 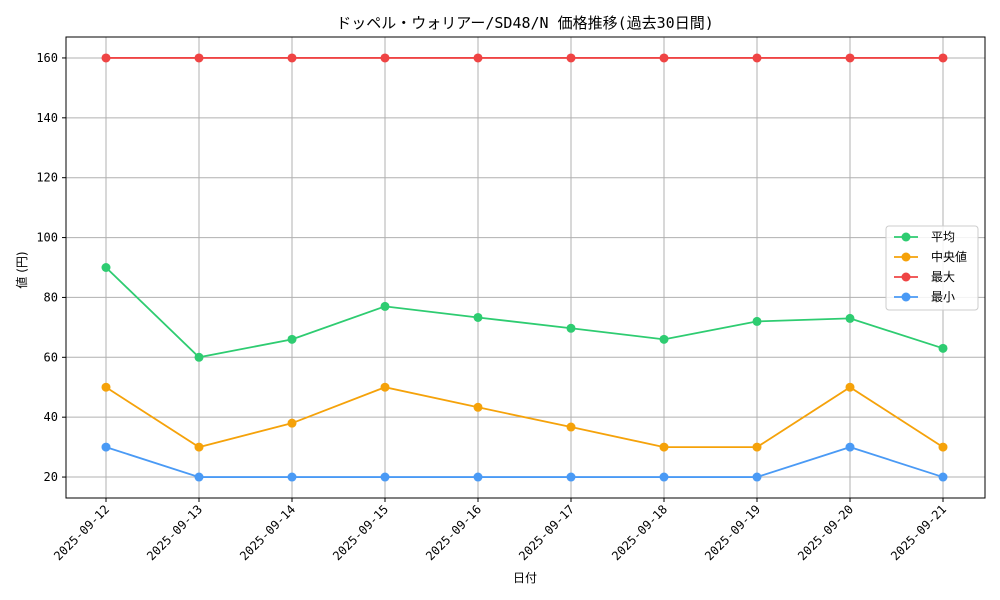 I want to click on y-tick-label: 40, so click(x=51, y=417).